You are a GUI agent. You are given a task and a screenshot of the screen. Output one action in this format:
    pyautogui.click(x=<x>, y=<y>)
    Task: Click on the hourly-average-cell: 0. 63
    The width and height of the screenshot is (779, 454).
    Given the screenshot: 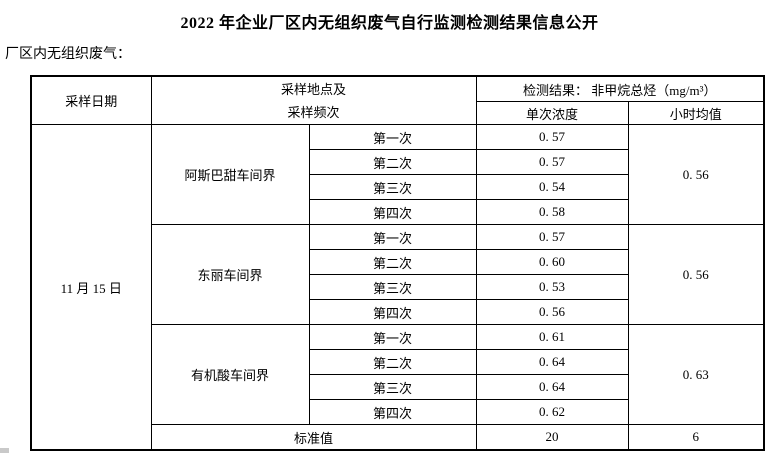 What is the action you would take?
    pyautogui.click(x=696, y=374)
    